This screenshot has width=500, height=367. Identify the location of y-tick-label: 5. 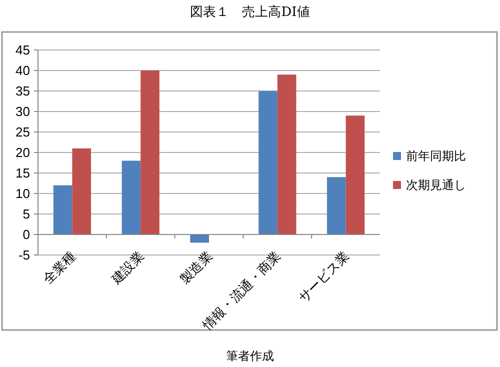
(26, 214).